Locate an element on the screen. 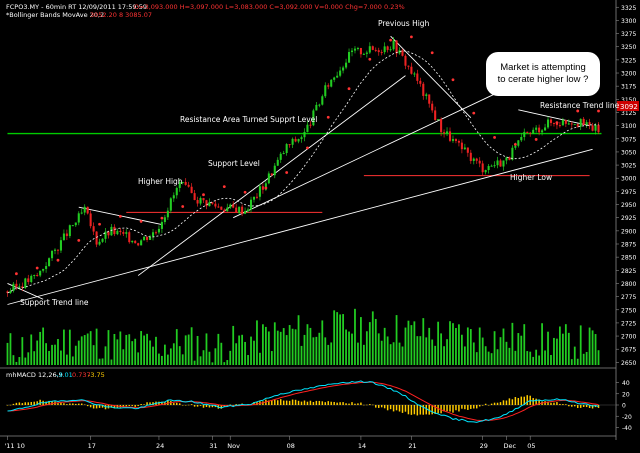 The width and height of the screenshot is (640, 453). price-tick-label: 2650 is located at coordinates (628, 363).